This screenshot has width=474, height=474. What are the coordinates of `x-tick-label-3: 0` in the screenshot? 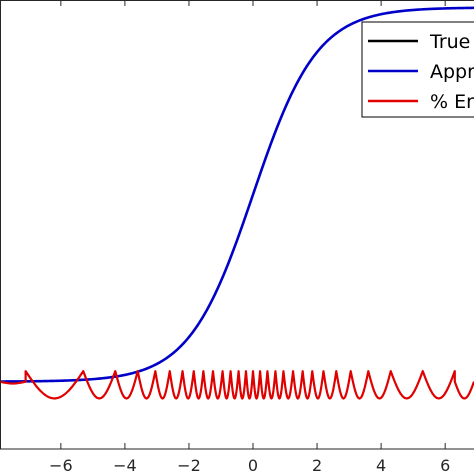 It's located at (253, 465).